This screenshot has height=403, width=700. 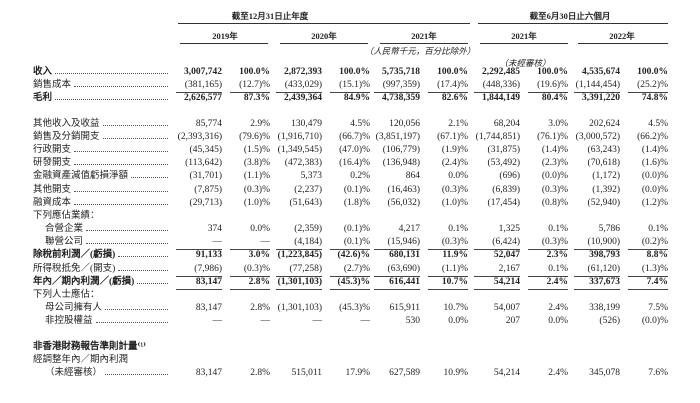 What do you see at coordinates (356, 242) in the screenshot?
I see `percentage-cell: (0.1)%` at bounding box center [356, 242].